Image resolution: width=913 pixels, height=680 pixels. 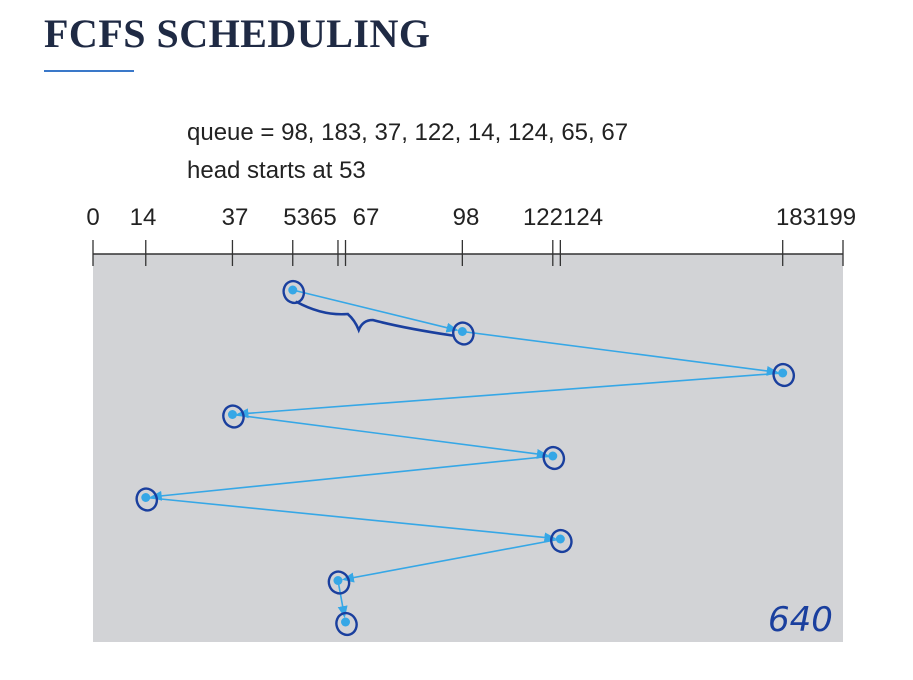 I want to click on tick-label-14: 14, so click(x=143, y=217).